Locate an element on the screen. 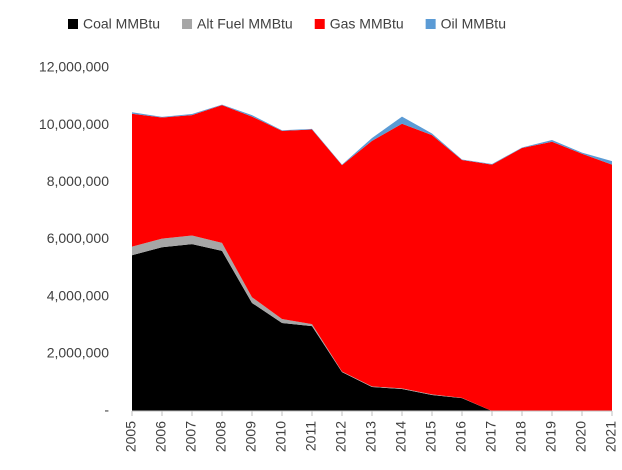 Image resolution: width=622 pixels, height=470 pixels. x-tick-label: 2009 is located at coordinates (251, 436).